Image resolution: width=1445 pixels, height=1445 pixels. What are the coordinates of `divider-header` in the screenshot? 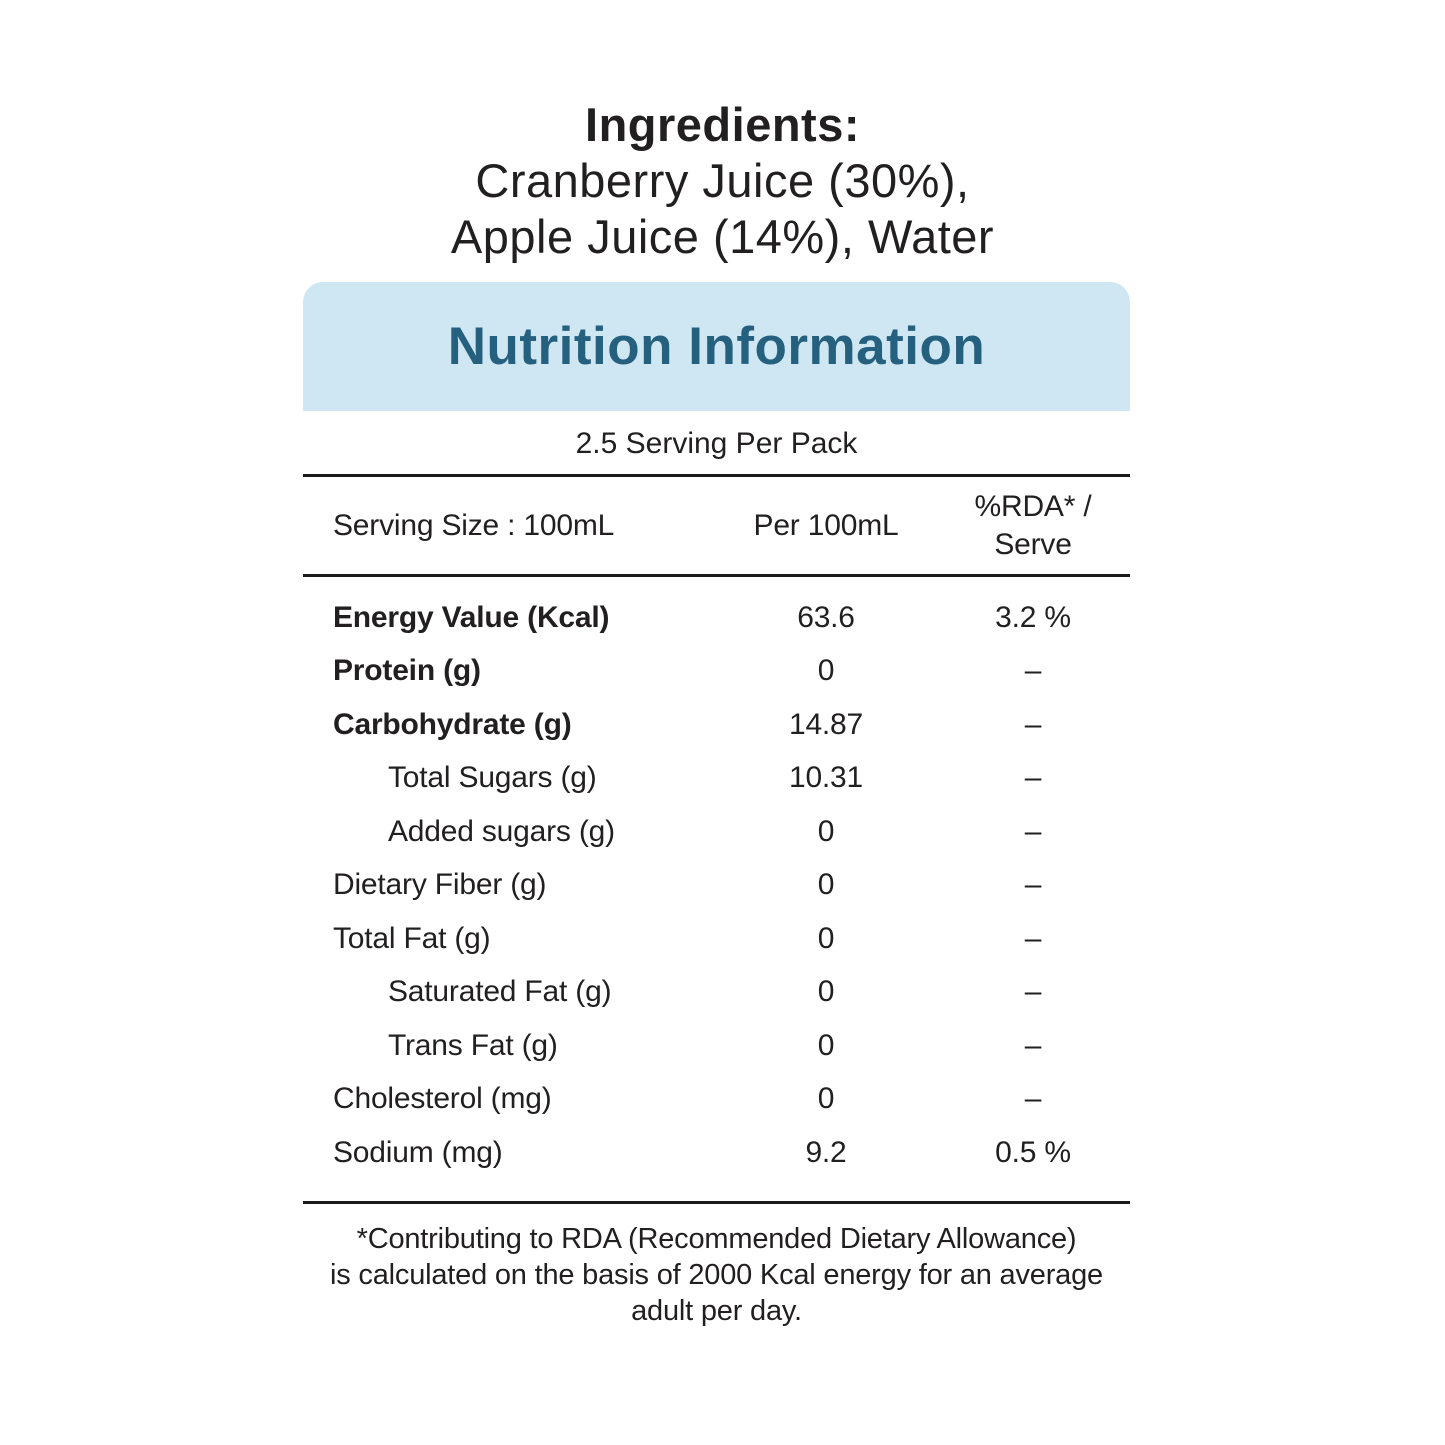 It's located at (716, 575).